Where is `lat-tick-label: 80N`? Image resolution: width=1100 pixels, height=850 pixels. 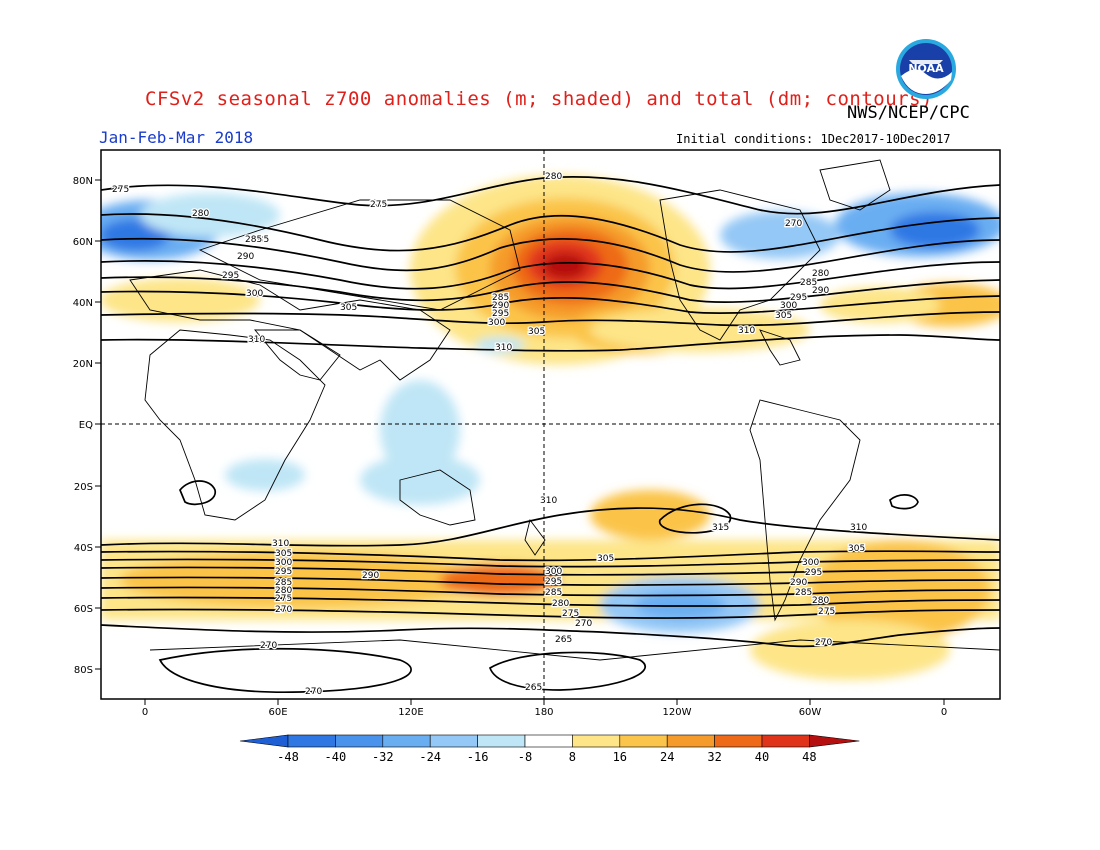 lat-tick-label: 80N is located at coordinates (83, 181).